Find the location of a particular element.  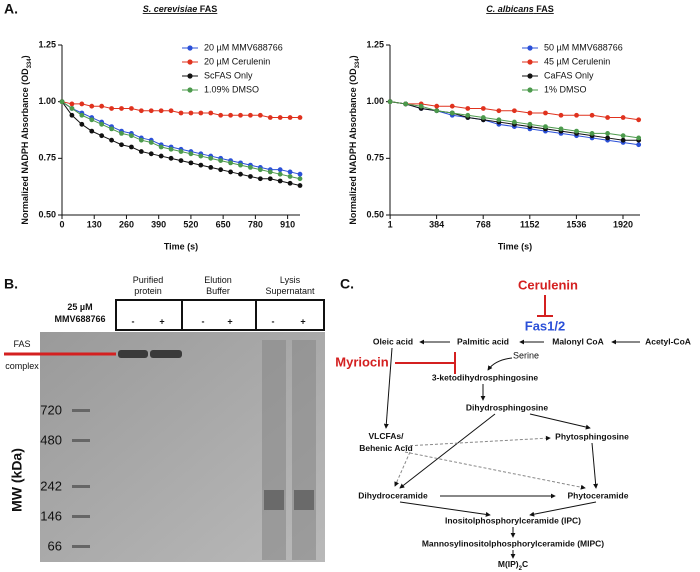

mw-label: 242 is located at coordinates (51, 485).